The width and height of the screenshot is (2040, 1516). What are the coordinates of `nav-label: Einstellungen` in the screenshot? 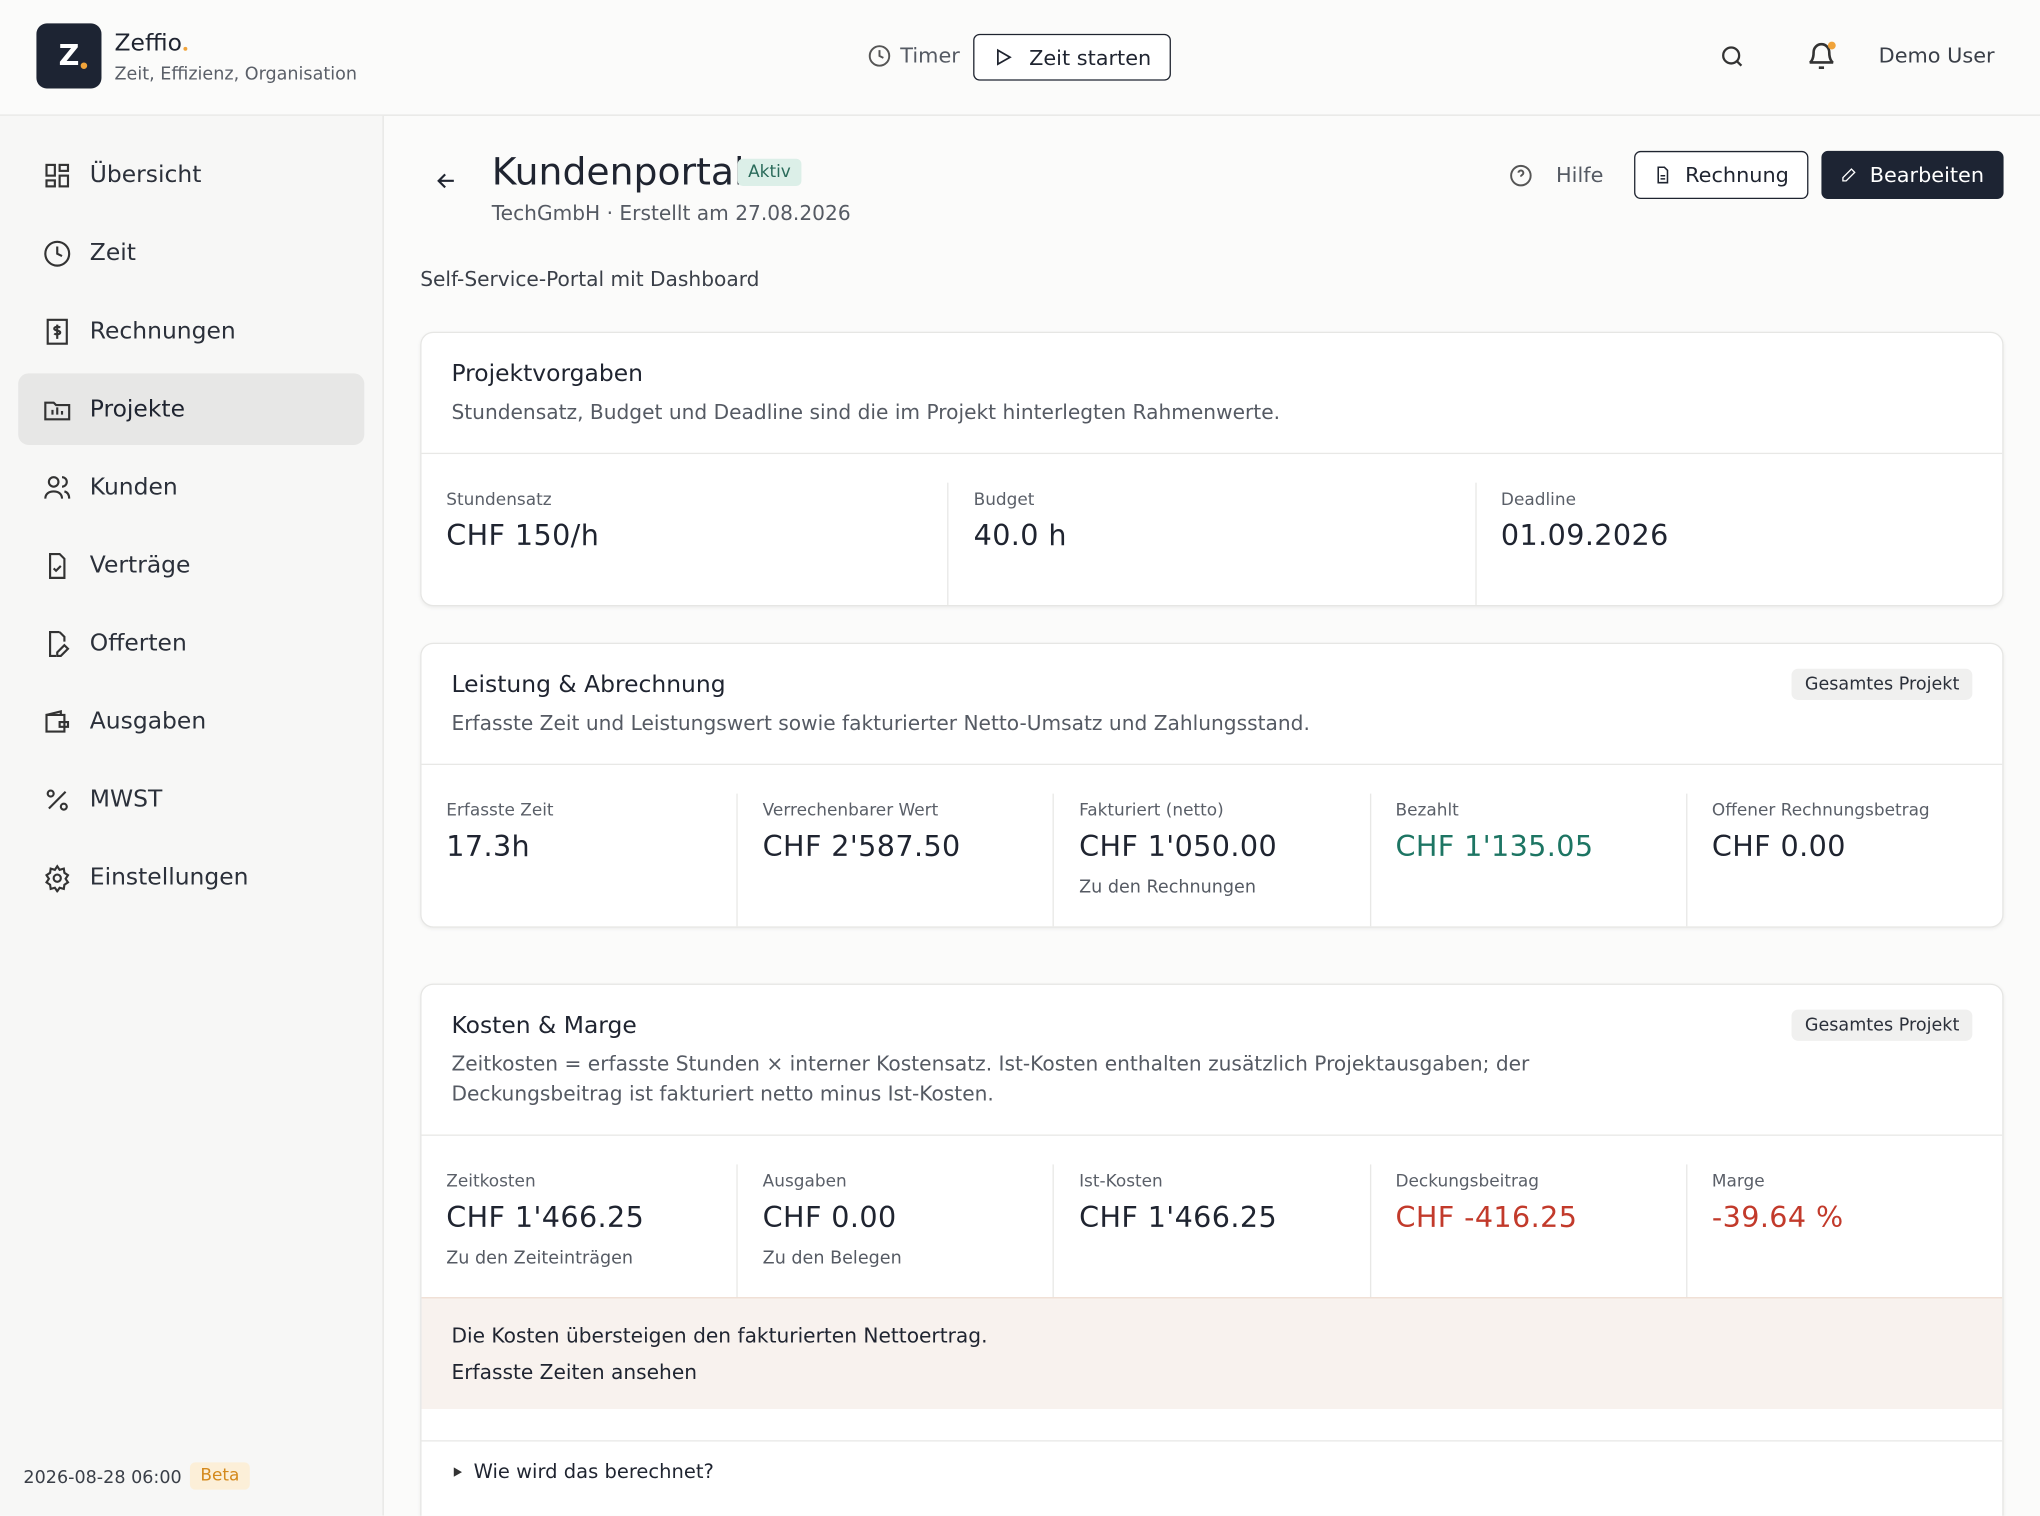 It's located at (169, 877).